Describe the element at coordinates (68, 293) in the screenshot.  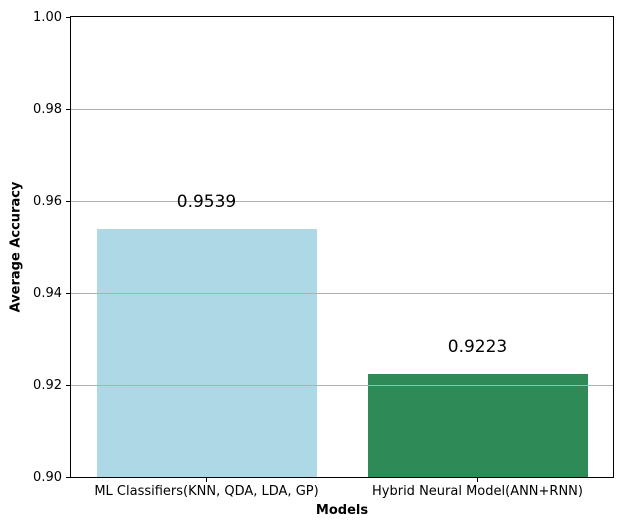
I see `y-tick-mark-0.94` at that location.